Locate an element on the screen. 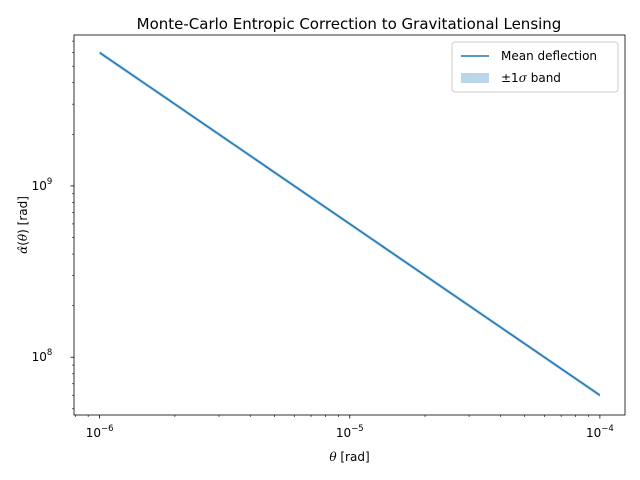  y-tick-label: 10⁸ is located at coordinates (42, 356).